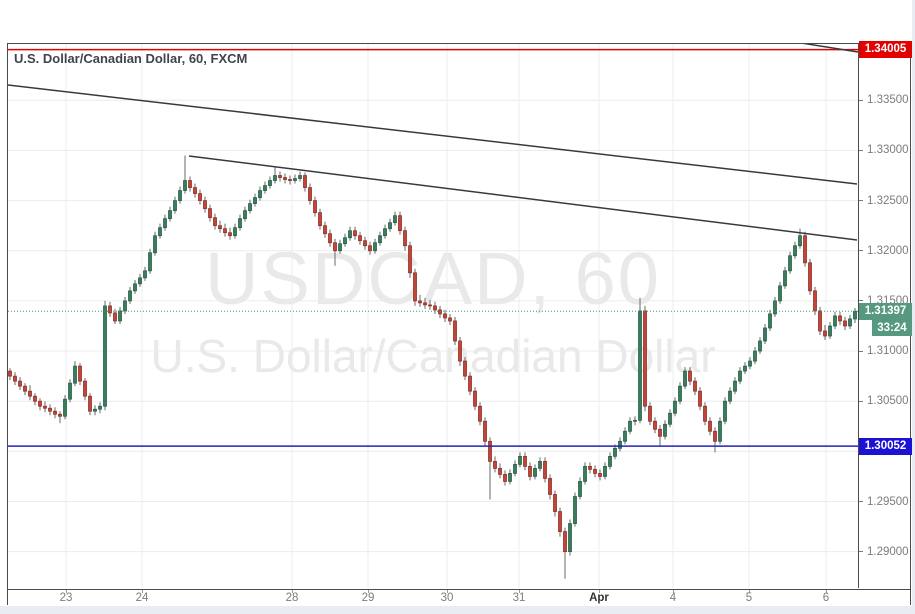 This screenshot has width=915, height=614. What do you see at coordinates (884, 100) in the screenshot?
I see `price-tick-label: 1.33500` at bounding box center [884, 100].